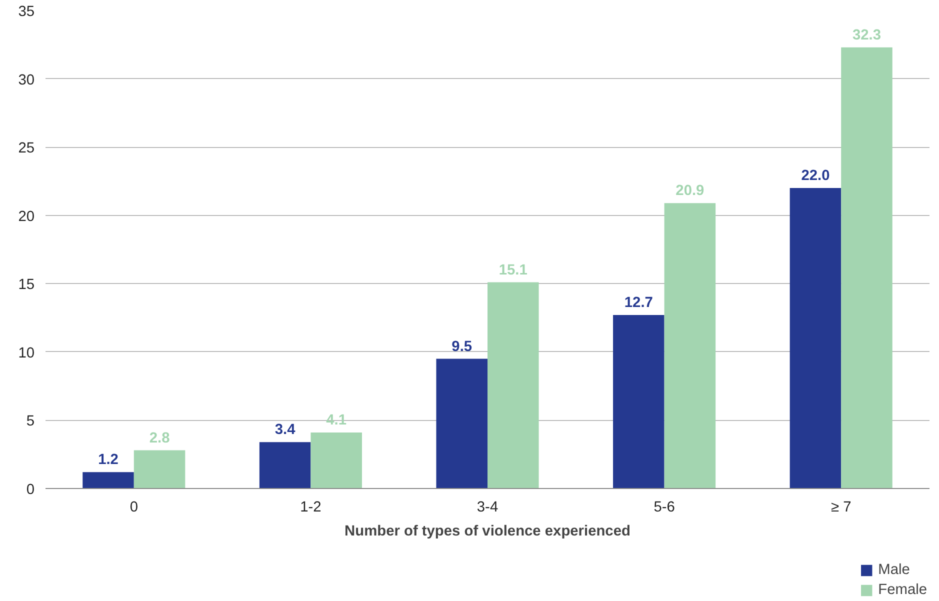 The image size is (939, 601). I want to click on legend-label: Male, so click(894, 570).